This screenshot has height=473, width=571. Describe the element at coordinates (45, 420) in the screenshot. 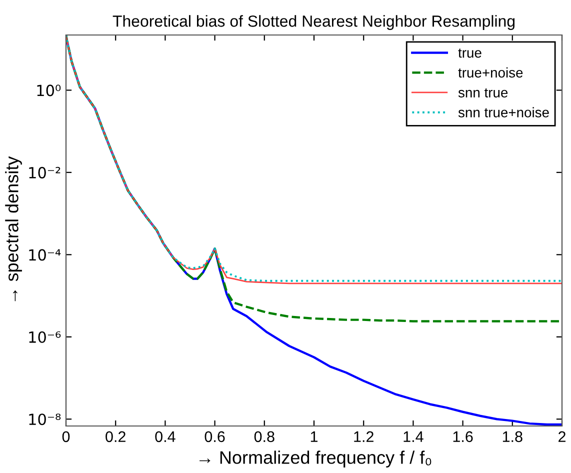

I see `y-tick-label: 10⁻⁸` at that location.